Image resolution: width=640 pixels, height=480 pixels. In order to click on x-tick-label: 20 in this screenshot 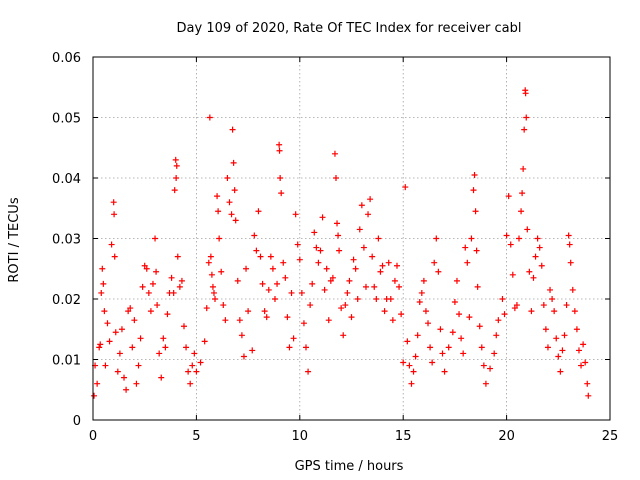, I will do `click(506, 436)`.